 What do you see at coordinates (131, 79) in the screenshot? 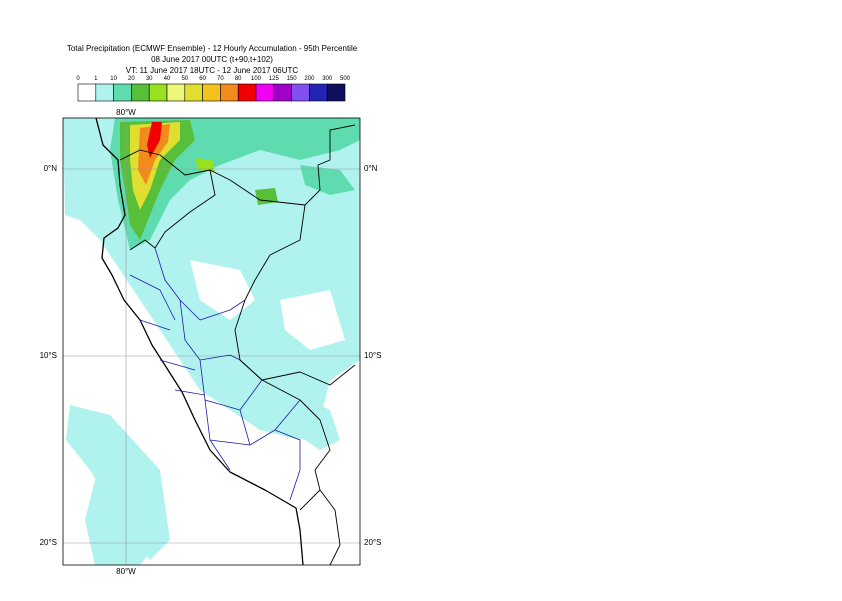
I see `legend-tick-label: 20` at bounding box center [131, 79].